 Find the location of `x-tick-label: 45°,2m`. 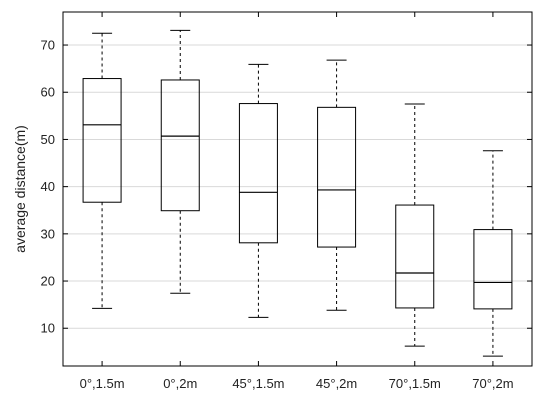

x-tick-label: 45°,2m is located at coordinates (336, 383).